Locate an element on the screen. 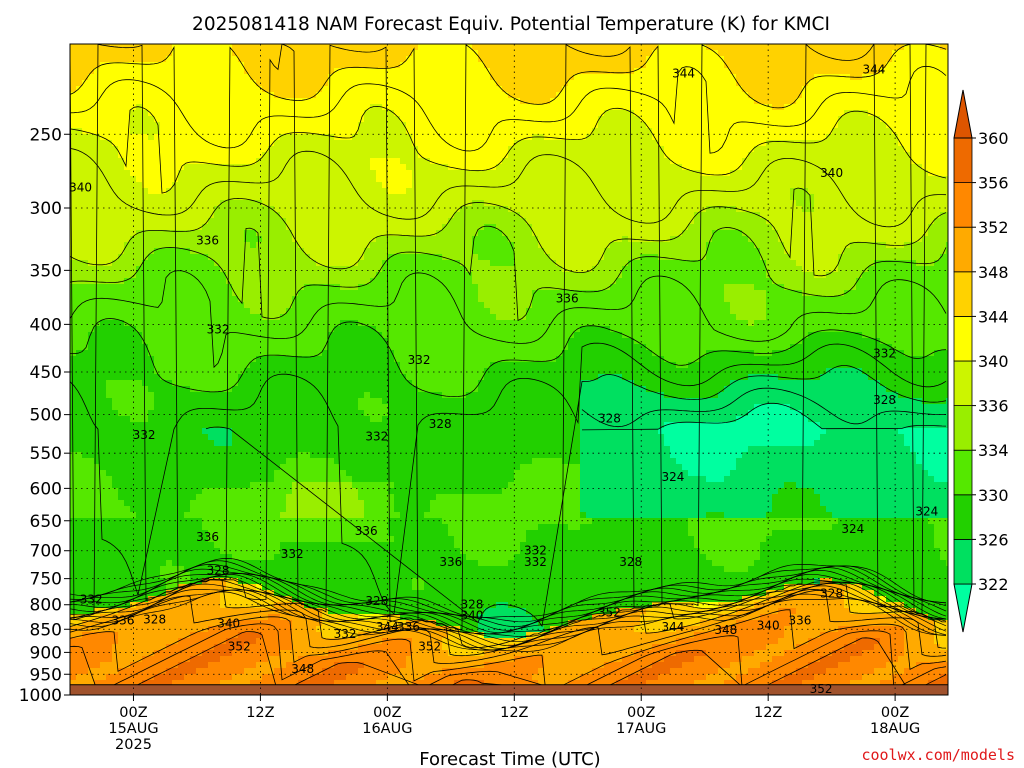  y-tick-label: 650 is located at coordinates (46, 522).